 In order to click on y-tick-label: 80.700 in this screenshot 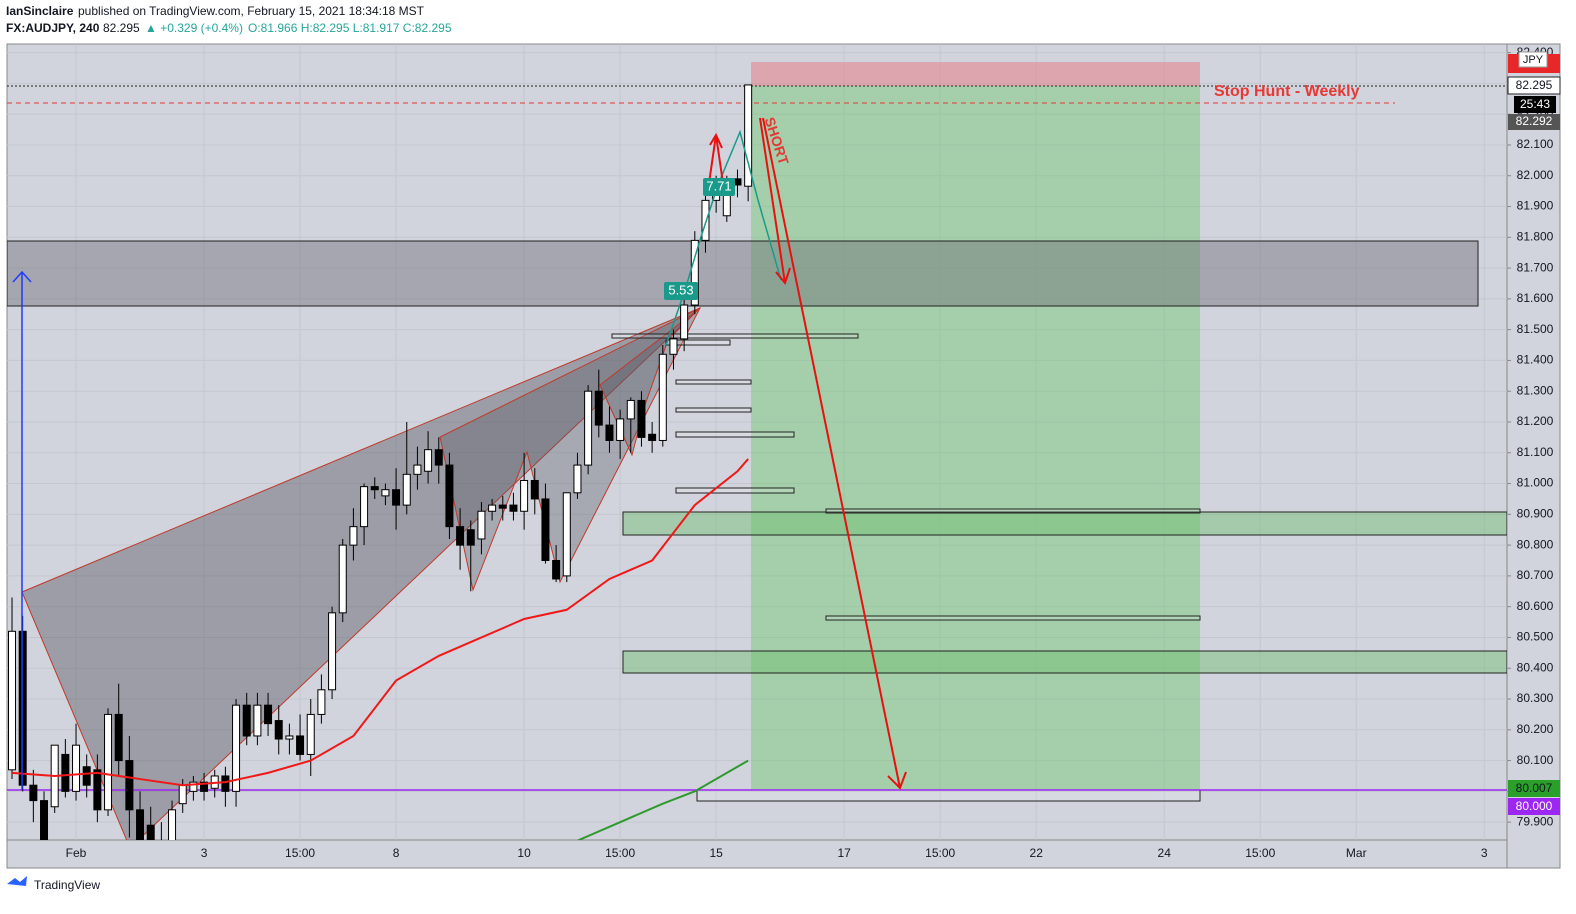, I will do `click(1535, 575)`.